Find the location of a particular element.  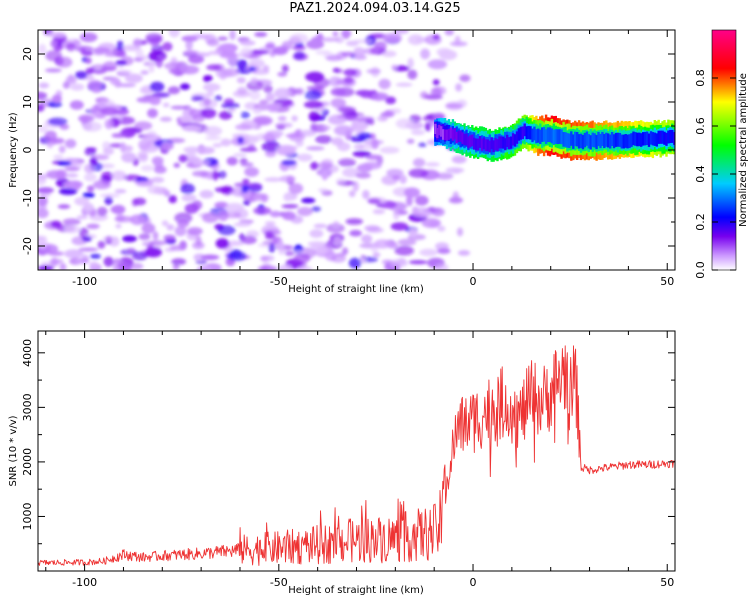

snr-x-axis-label: Height of straight line (km) is located at coordinates (356, 590).